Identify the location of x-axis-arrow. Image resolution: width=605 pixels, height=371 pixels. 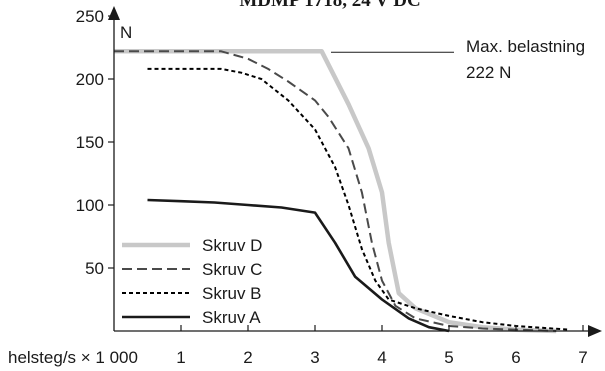
(595, 331).